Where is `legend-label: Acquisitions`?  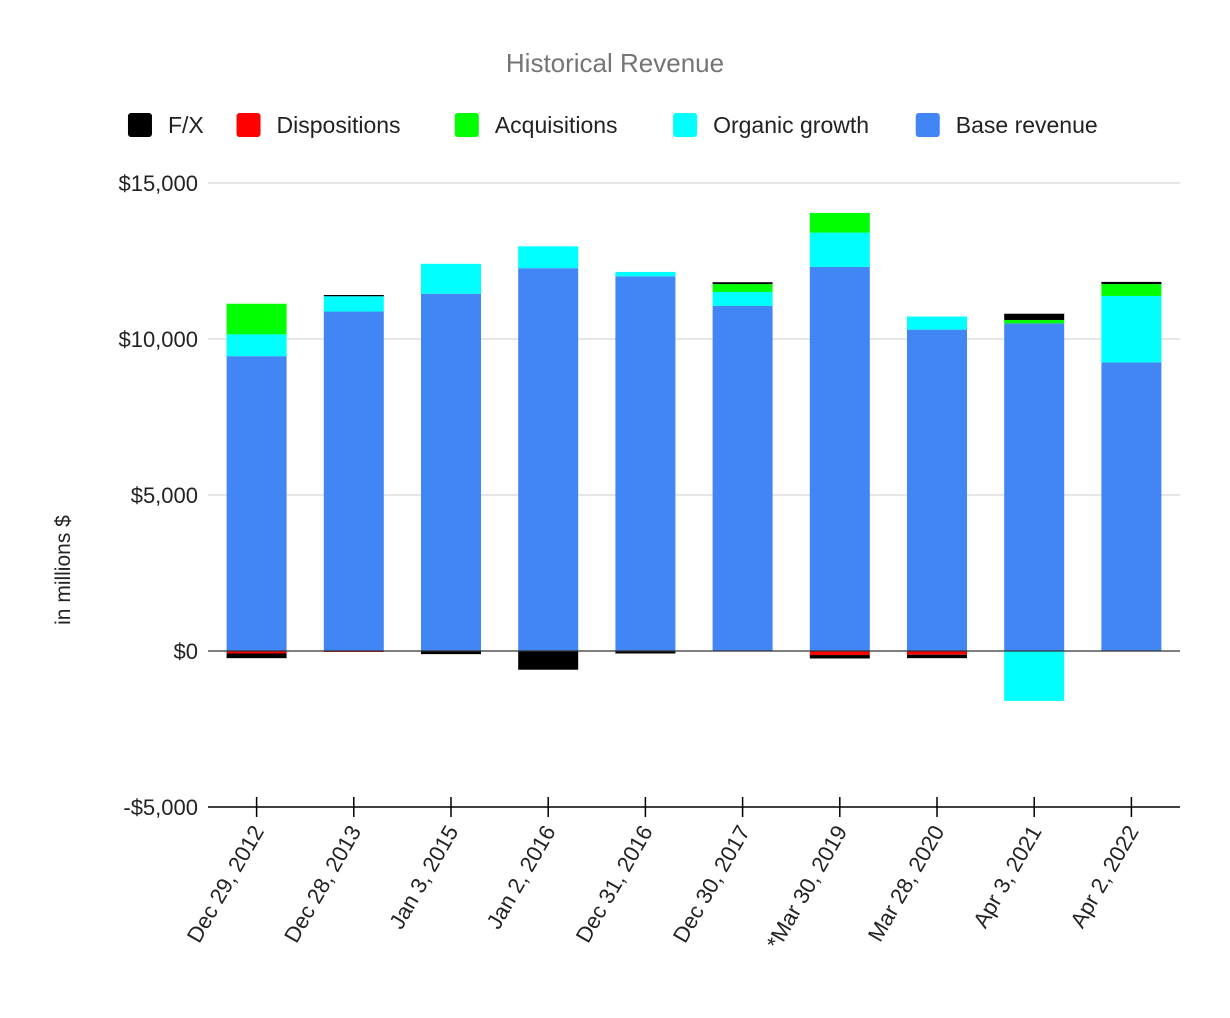 legend-label: Acquisitions is located at coordinates (556, 125).